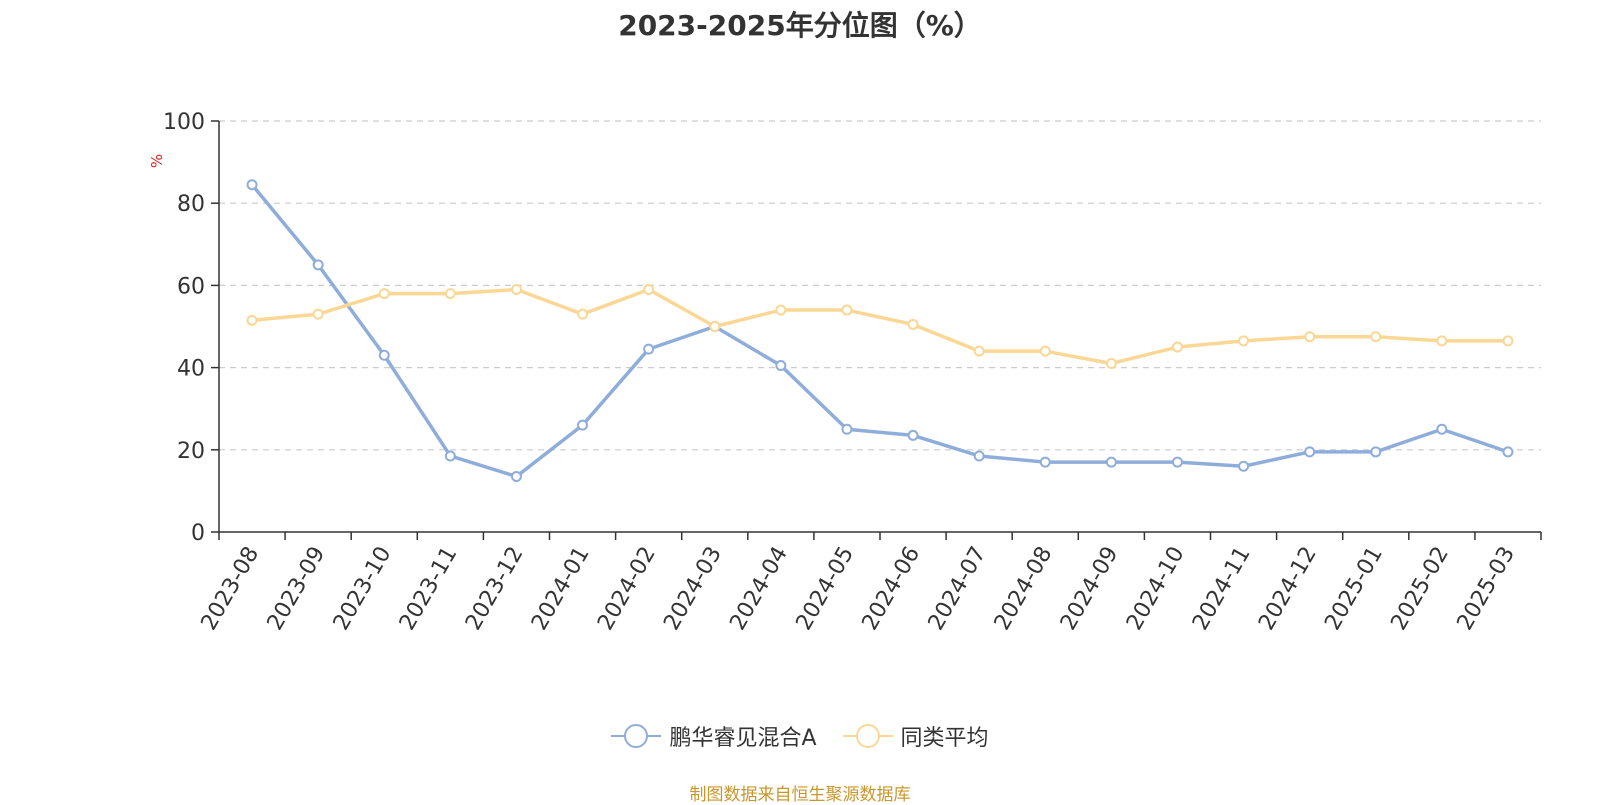 This screenshot has height=805, width=1600. What do you see at coordinates (627, 589) in the screenshot?
I see `x-tick-label: 2024-02` at bounding box center [627, 589].